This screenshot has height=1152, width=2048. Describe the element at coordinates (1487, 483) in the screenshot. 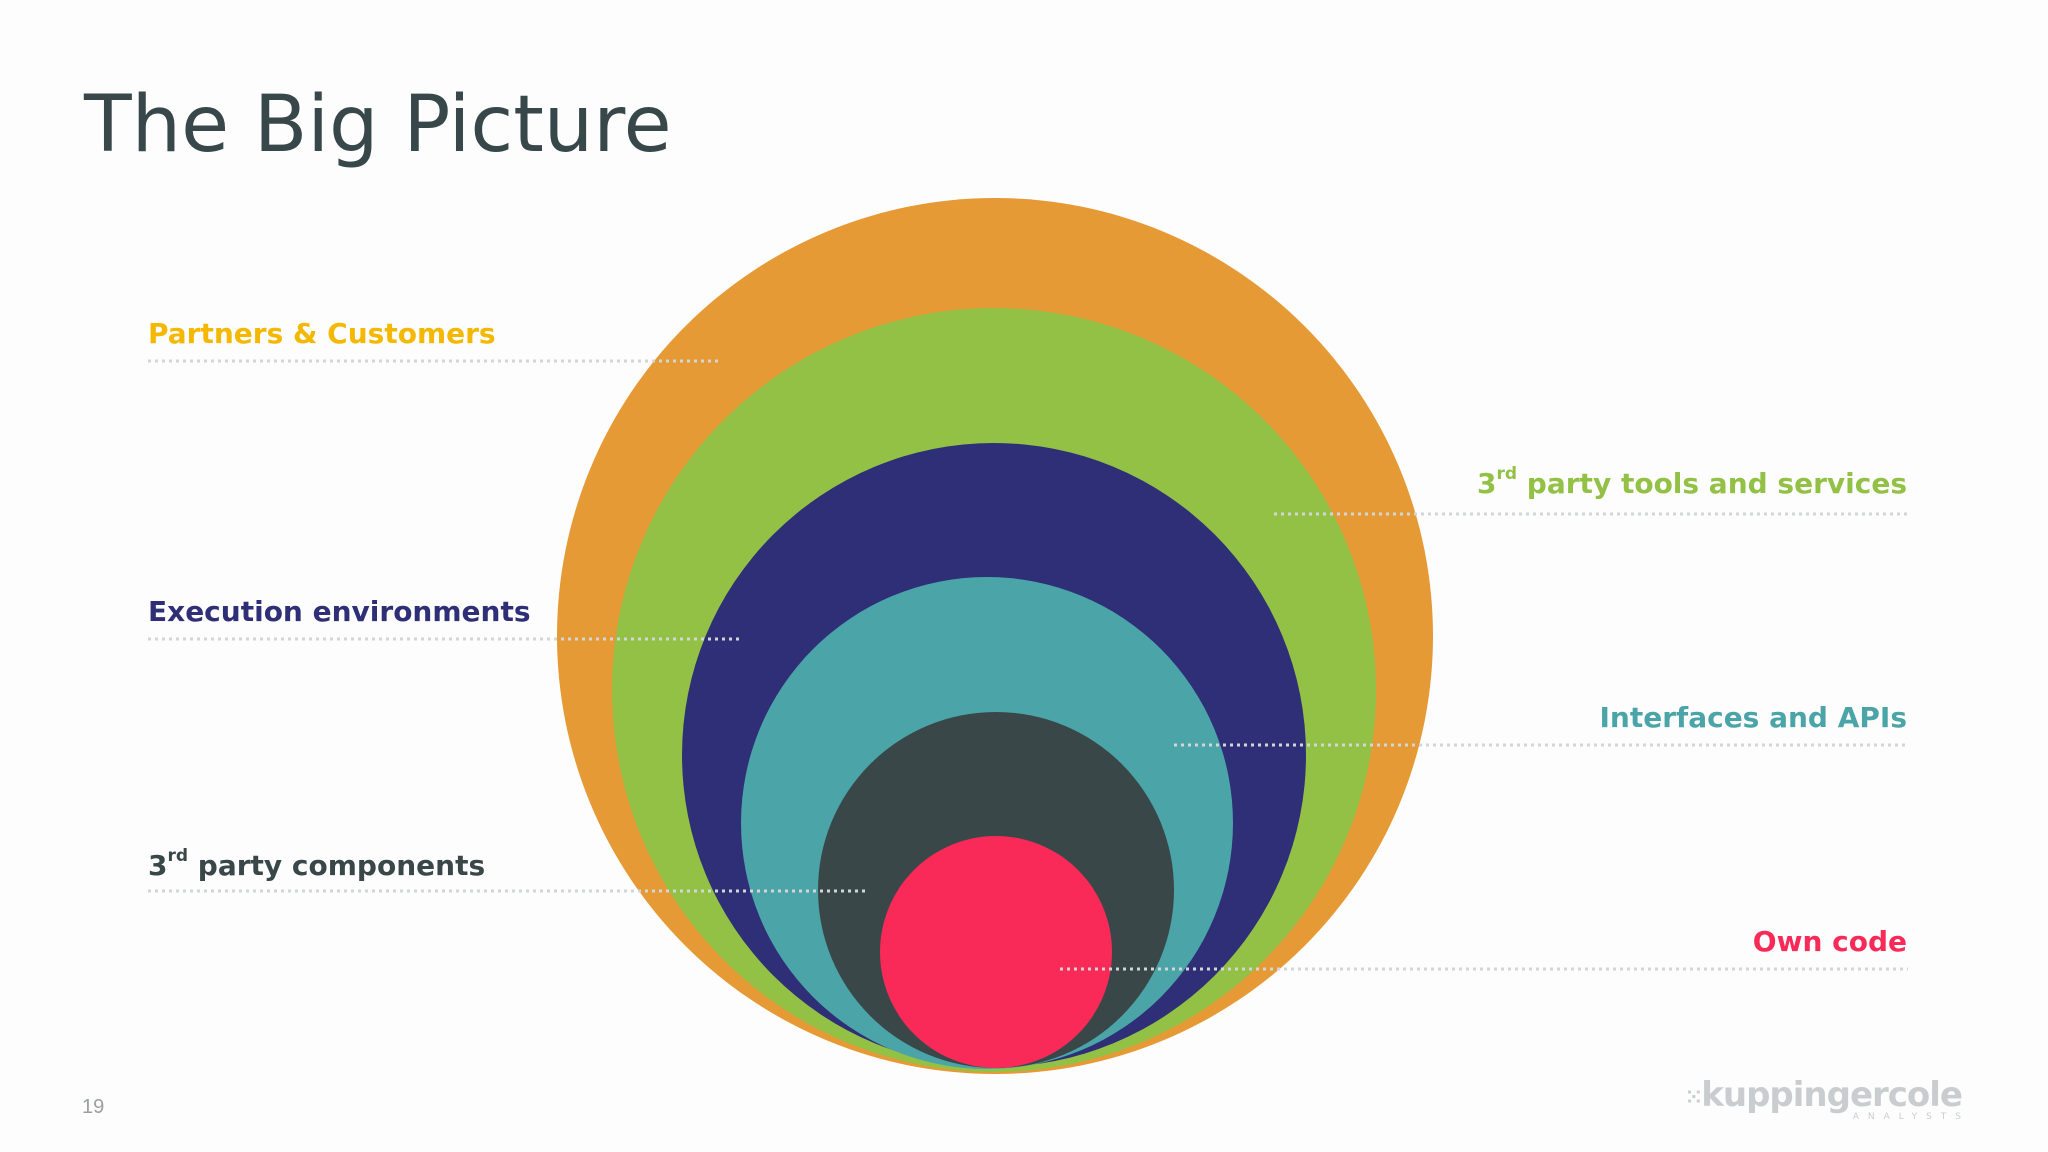

I see `label-tools-prefix: 3` at that location.